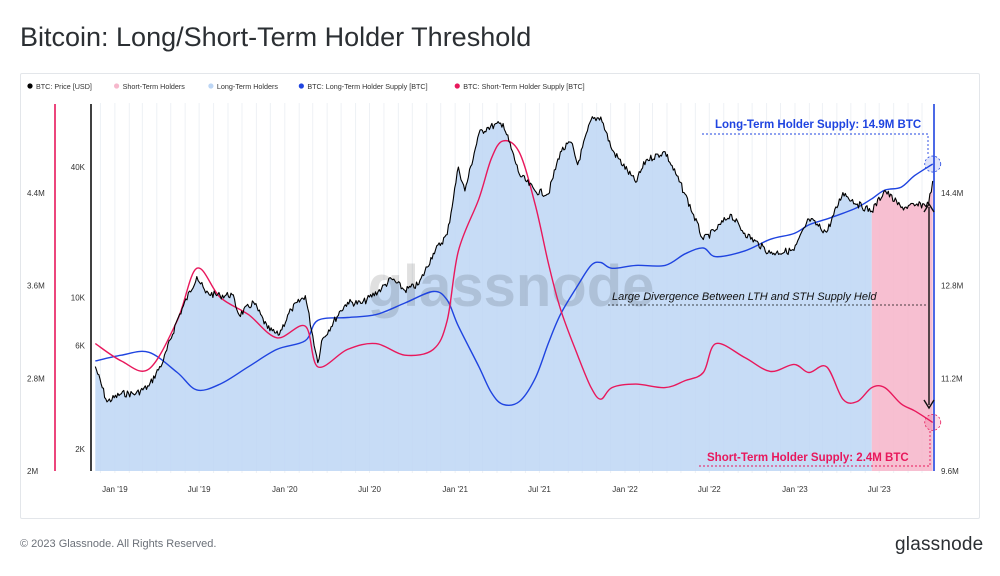  I want to click on lth-tick-label-2: 12.8M, so click(952, 286).